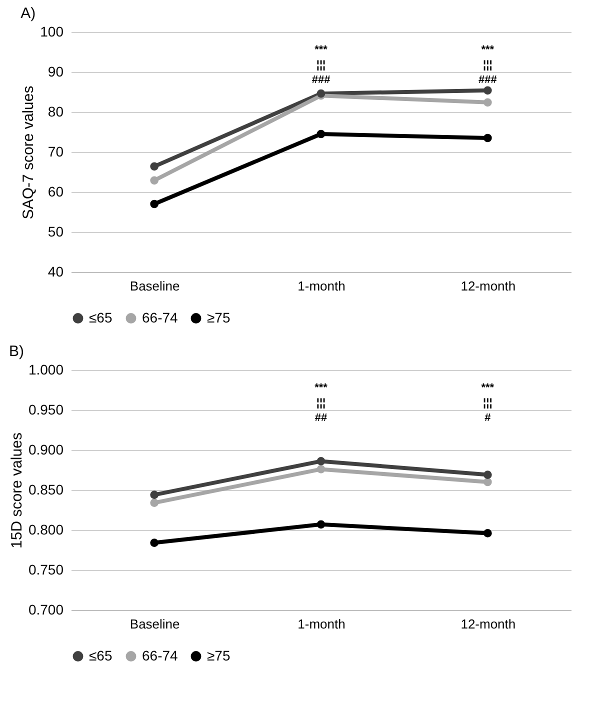  What do you see at coordinates (46, 610) in the screenshot?
I see `y-tick-label: 0.700` at bounding box center [46, 610].